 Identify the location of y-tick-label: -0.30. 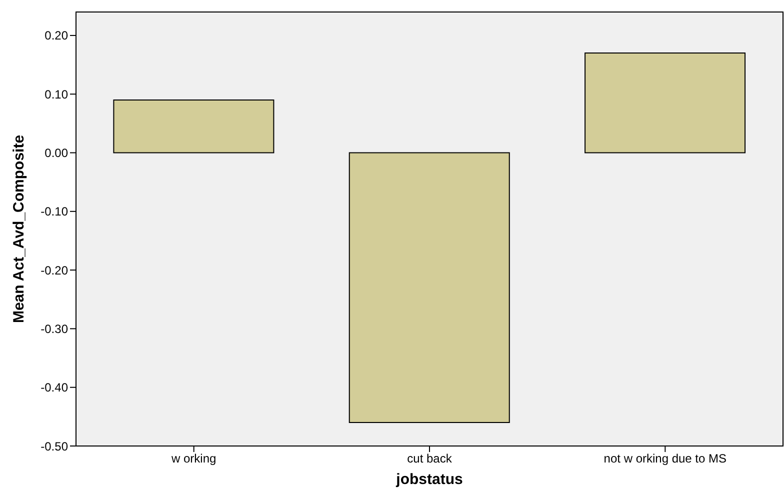
(54, 329).